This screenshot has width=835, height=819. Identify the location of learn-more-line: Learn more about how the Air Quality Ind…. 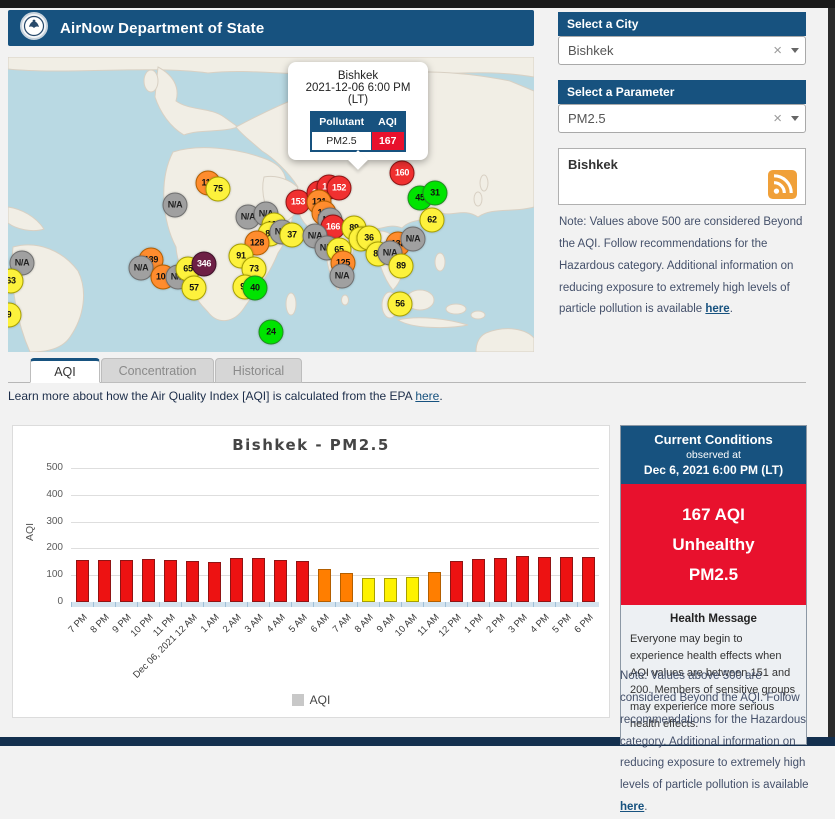
(308, 396).